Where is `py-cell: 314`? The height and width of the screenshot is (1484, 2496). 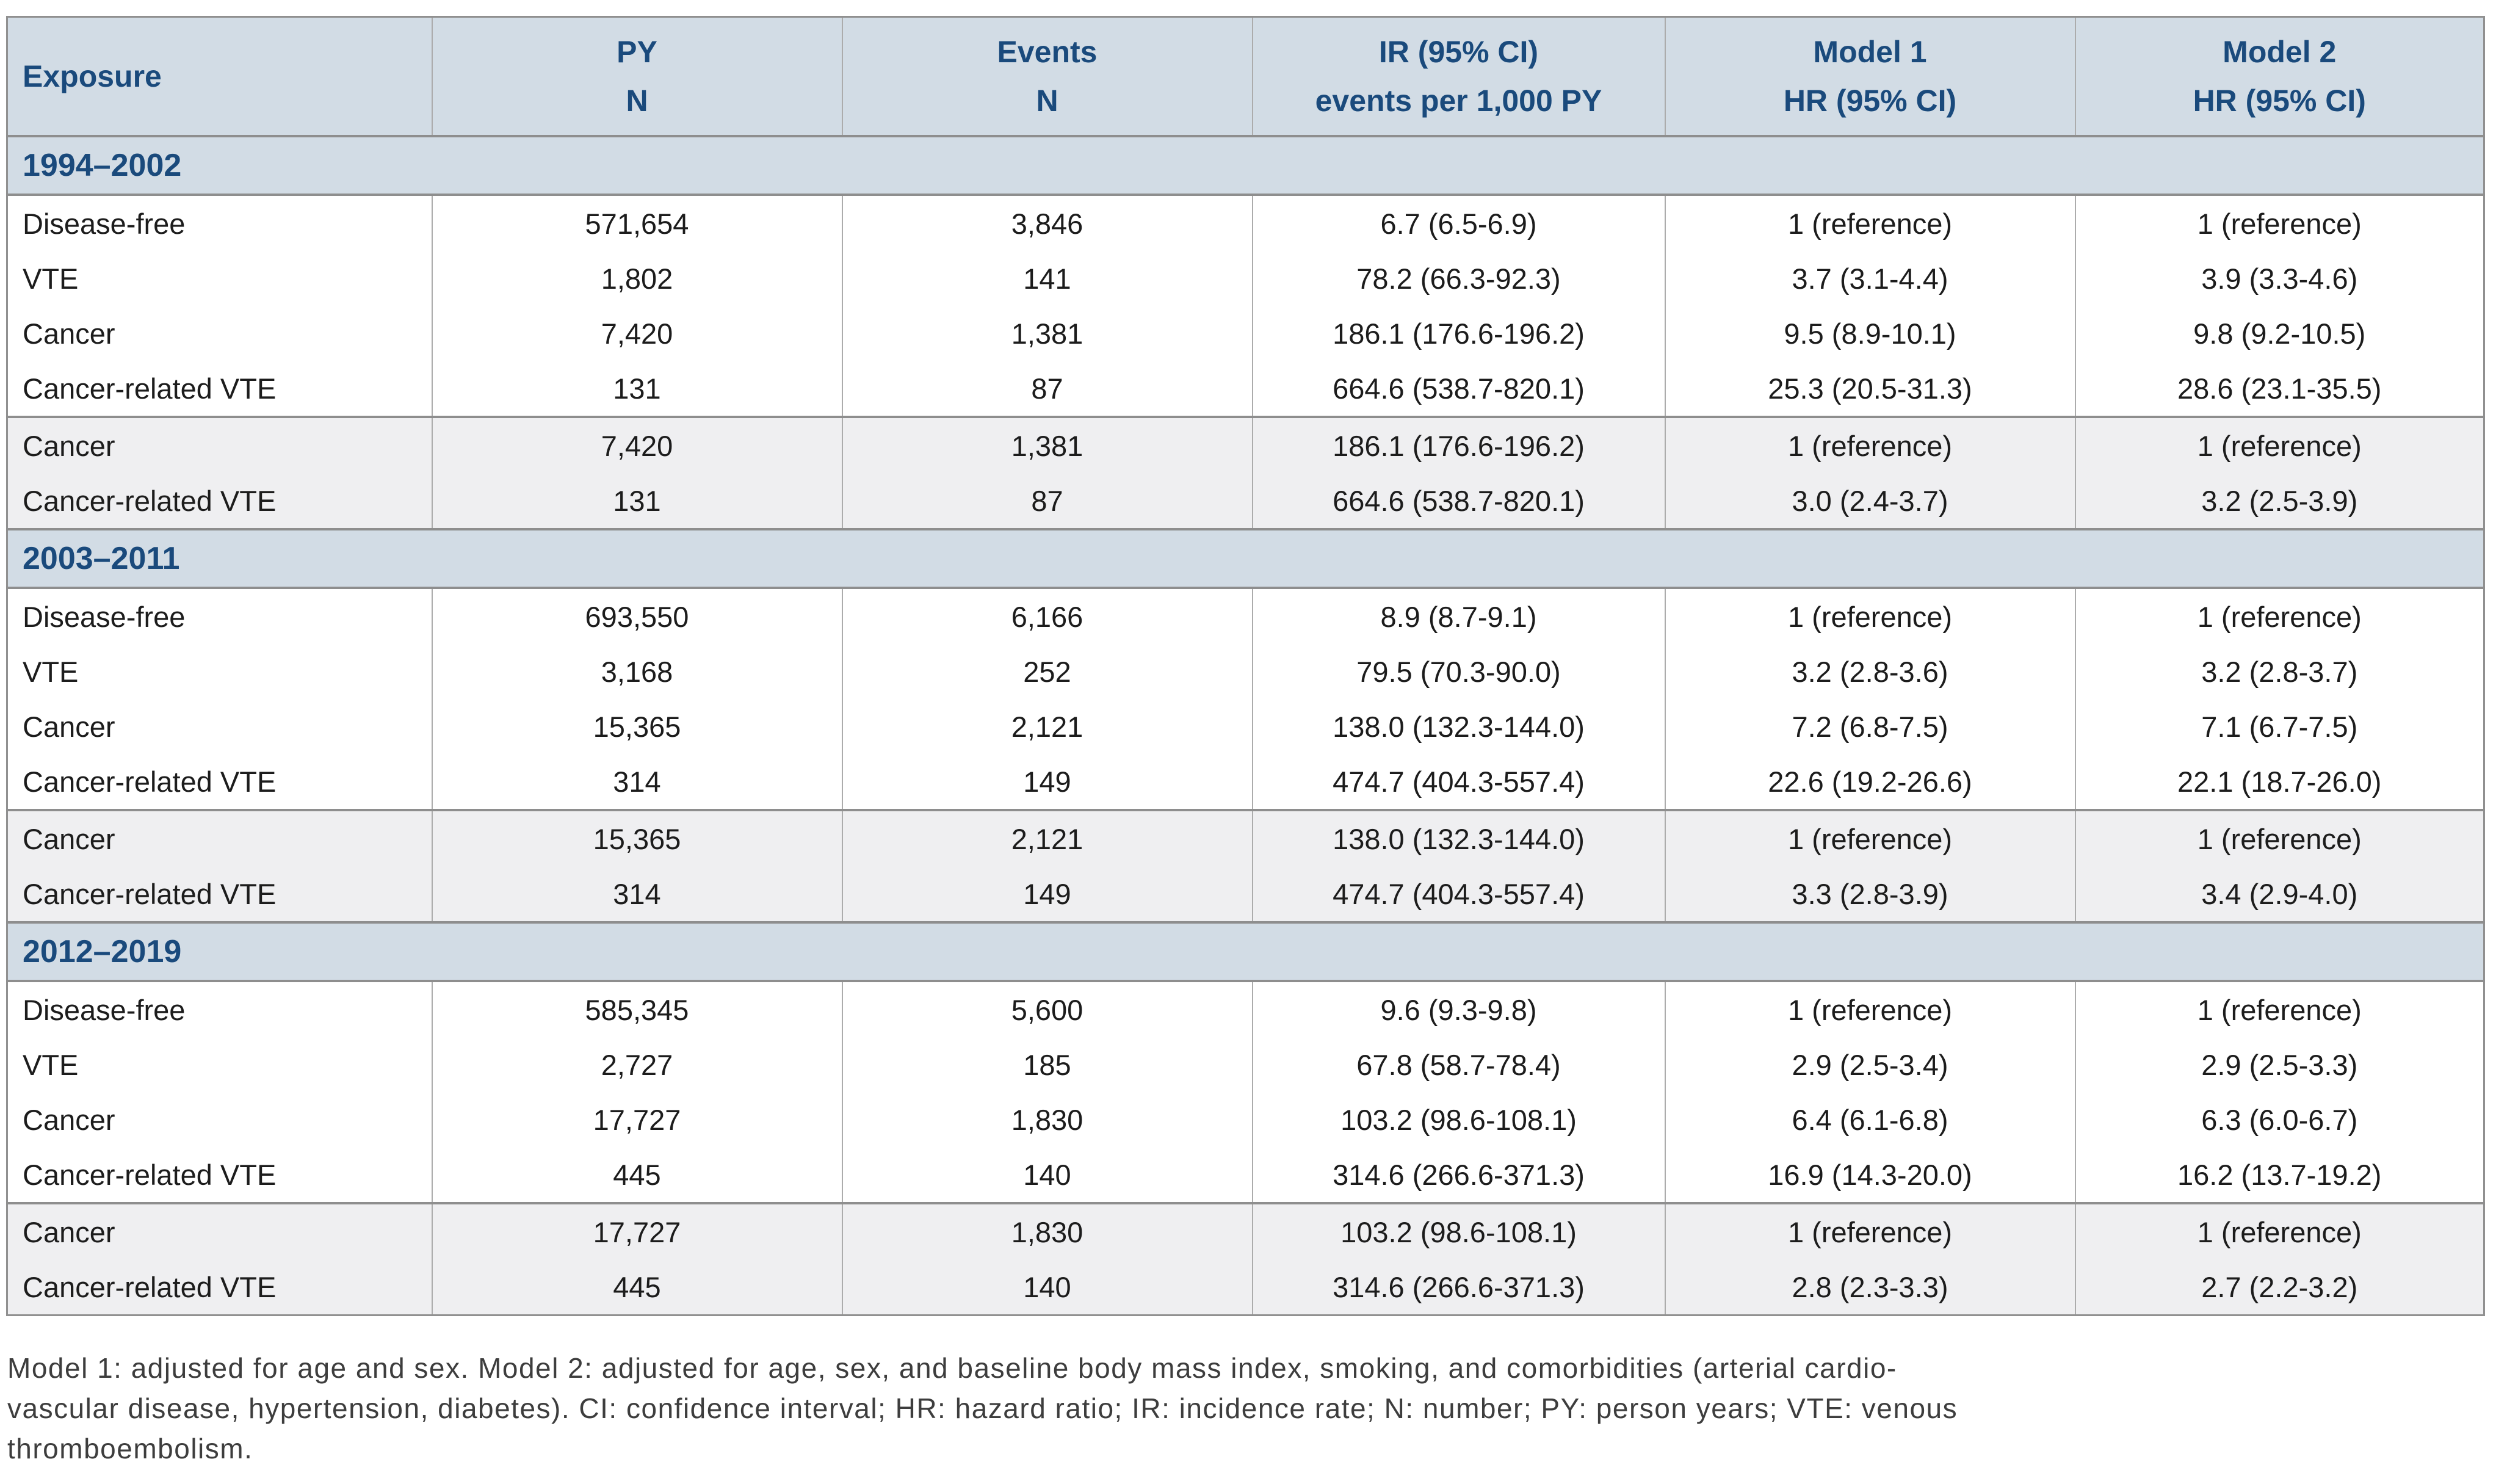 py-cell: 314 is located at coordinates (636, 782).